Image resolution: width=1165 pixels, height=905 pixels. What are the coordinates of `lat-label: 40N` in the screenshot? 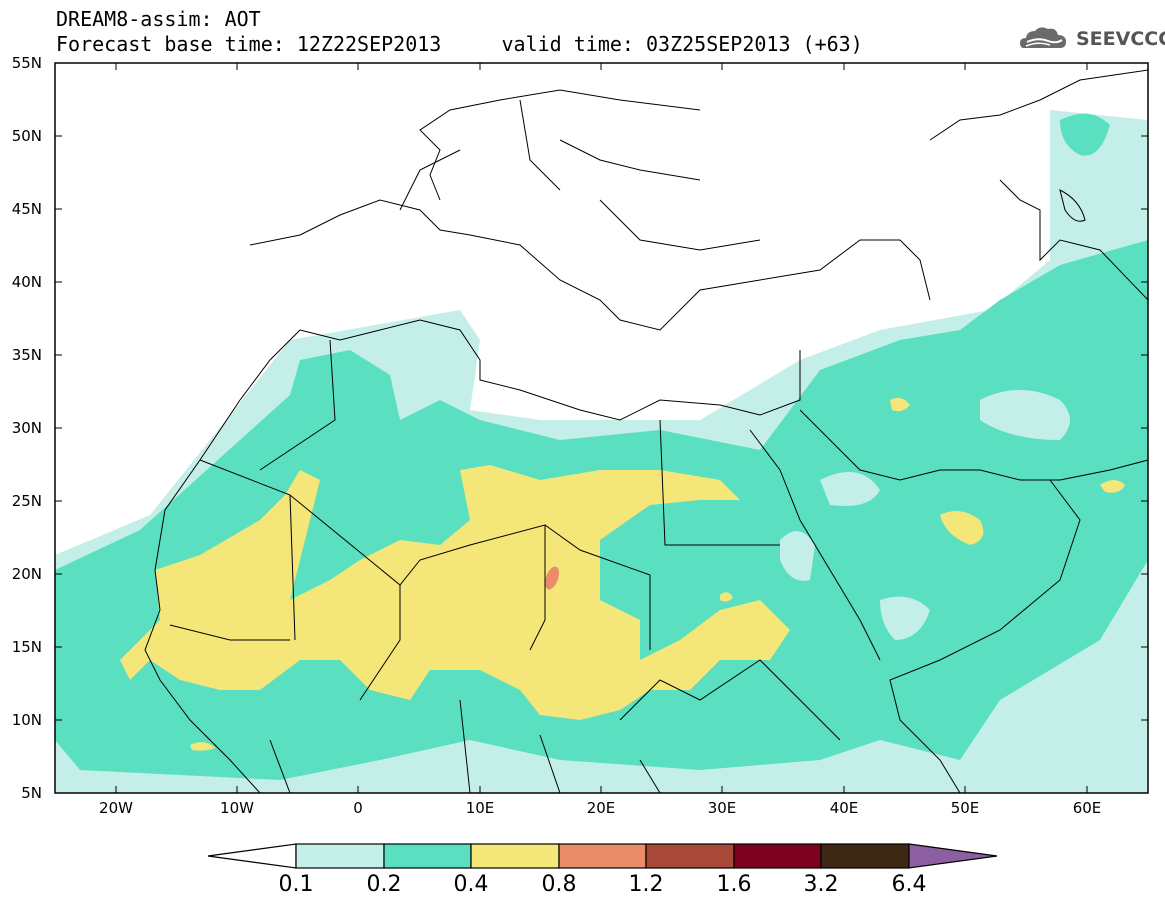 It's located at (26, 282).